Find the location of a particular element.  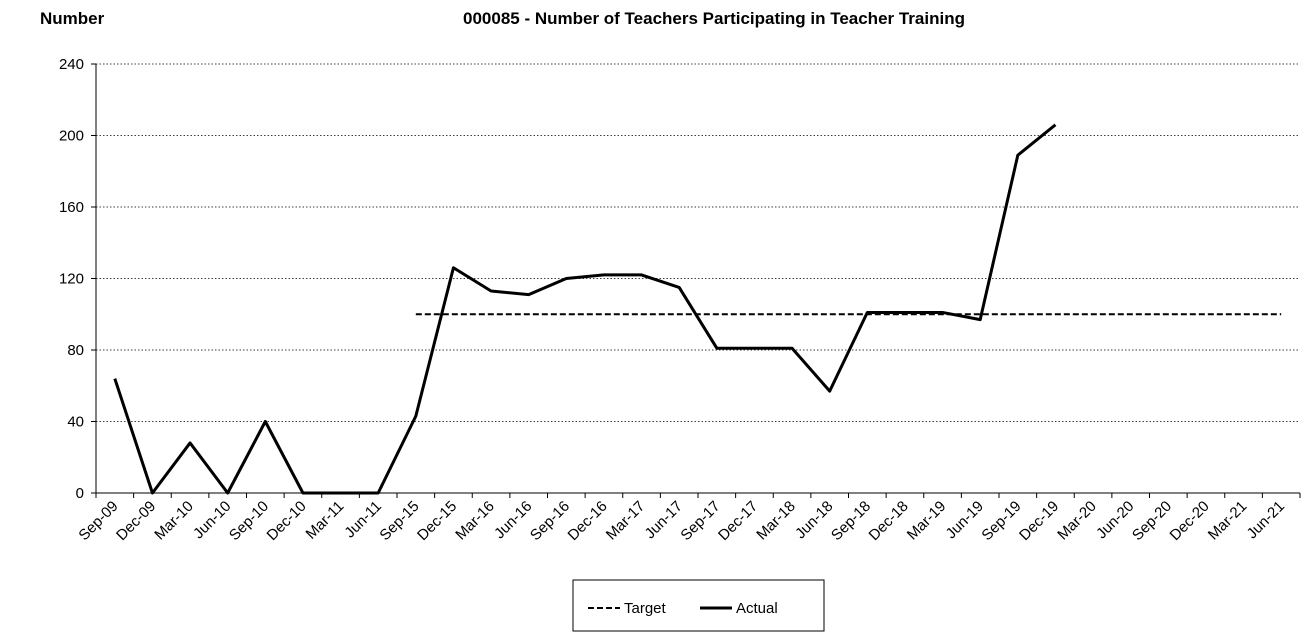

y-tick-label: 240 is located at coordinates (71, 64).